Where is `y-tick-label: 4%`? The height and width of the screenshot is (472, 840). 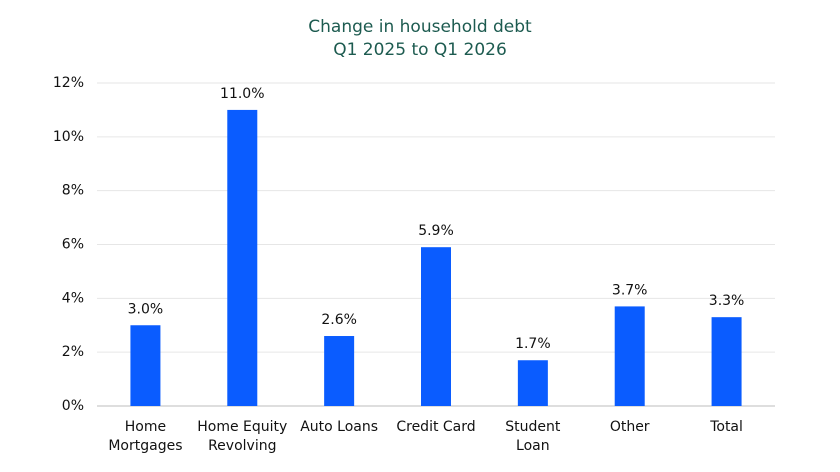
y-tick-label: 4% is located at coordinates (73, 298).